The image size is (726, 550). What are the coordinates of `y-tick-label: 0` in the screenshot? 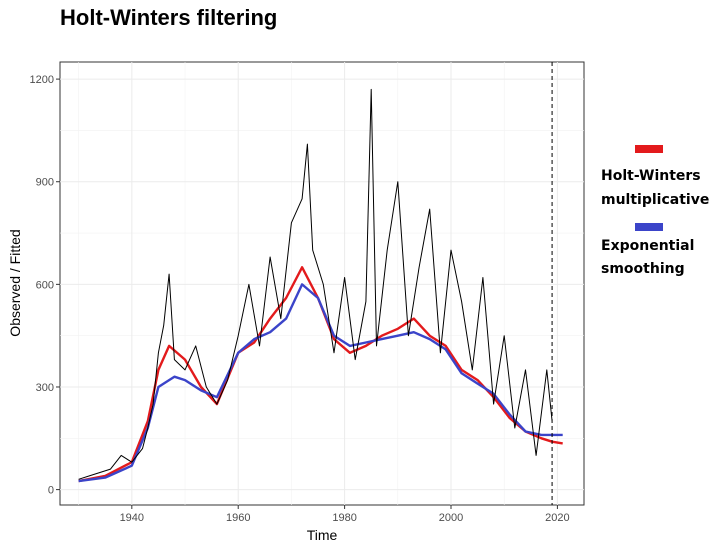 It's located at (51, 491).